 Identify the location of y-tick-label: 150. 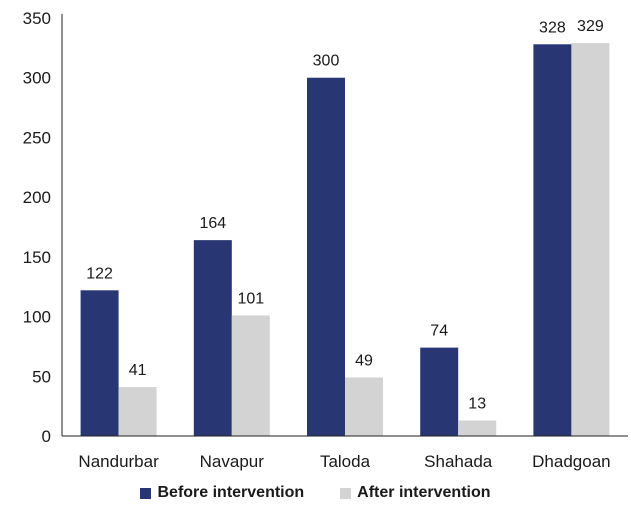
(37, 257).